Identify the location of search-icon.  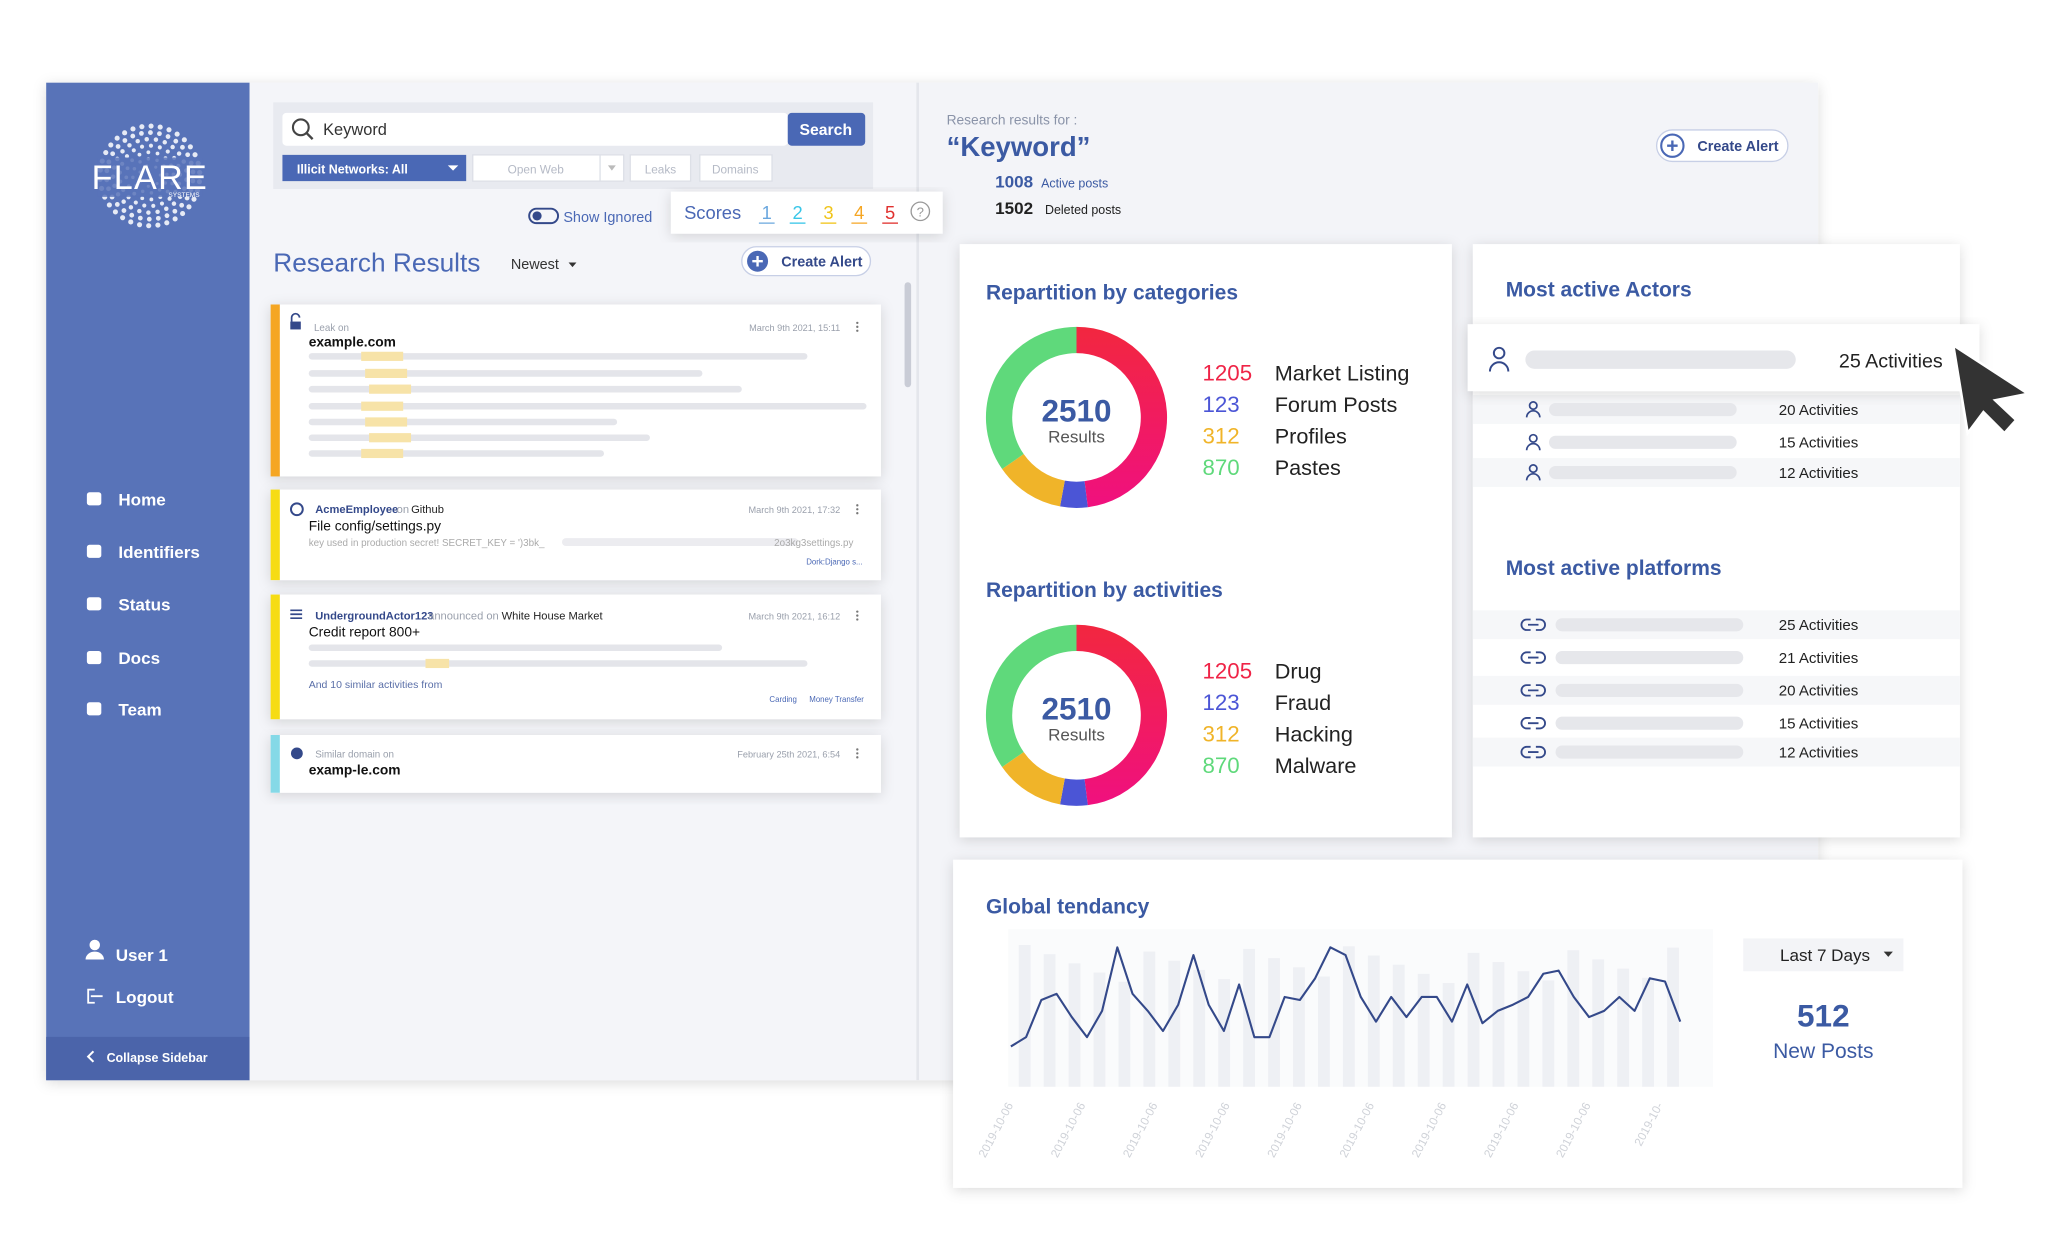
(300, 127).